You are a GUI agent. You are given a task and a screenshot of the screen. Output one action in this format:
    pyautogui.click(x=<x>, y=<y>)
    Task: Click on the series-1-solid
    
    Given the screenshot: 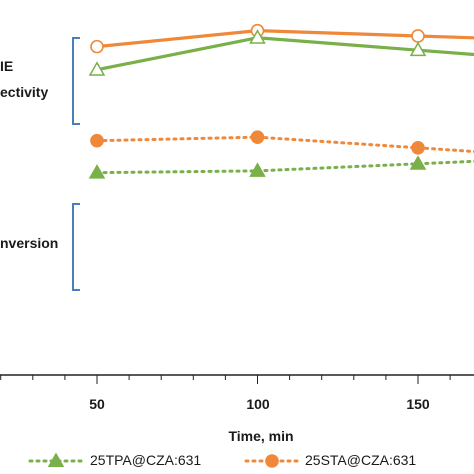 What is the action you would take?
    pyautogui.click(x=281, y=52)
    